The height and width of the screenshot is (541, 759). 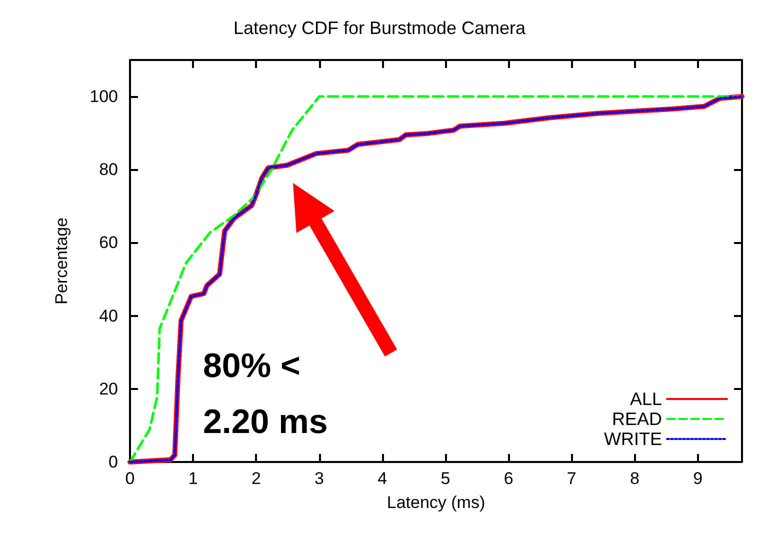 I want to click on y-tick-label: 0, so click(x=113, y=462).